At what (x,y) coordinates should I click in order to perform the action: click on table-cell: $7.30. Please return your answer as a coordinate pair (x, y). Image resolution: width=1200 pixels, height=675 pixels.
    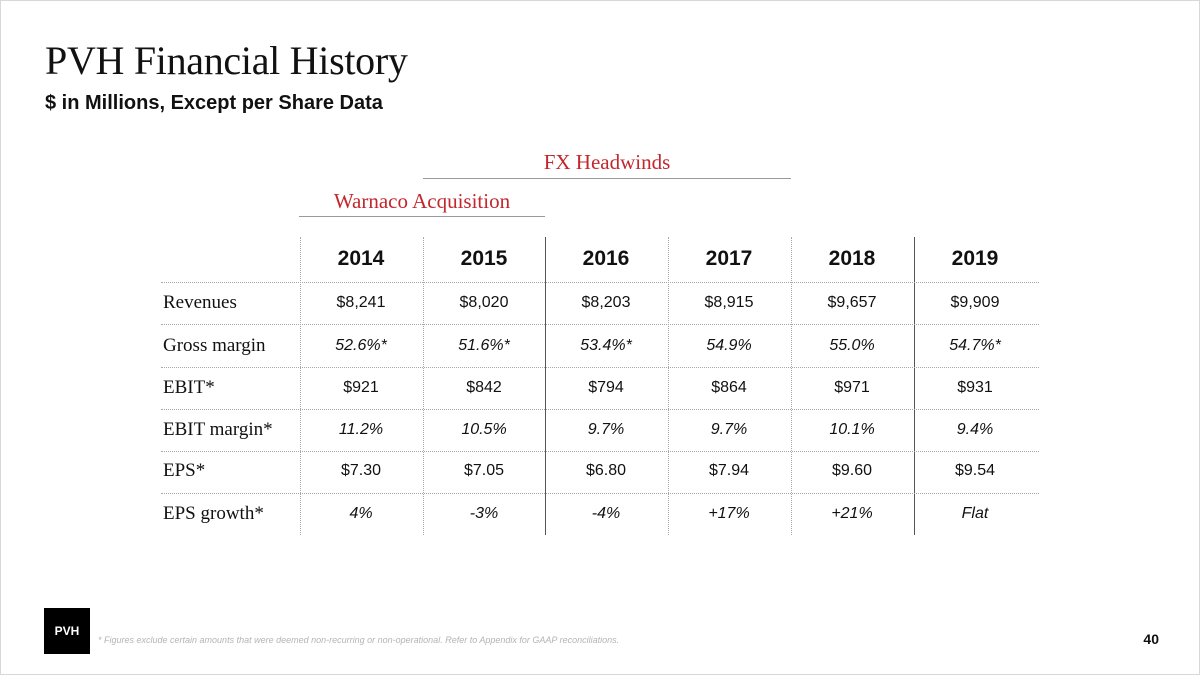
    Looking at the image, I should click on (361, 470).